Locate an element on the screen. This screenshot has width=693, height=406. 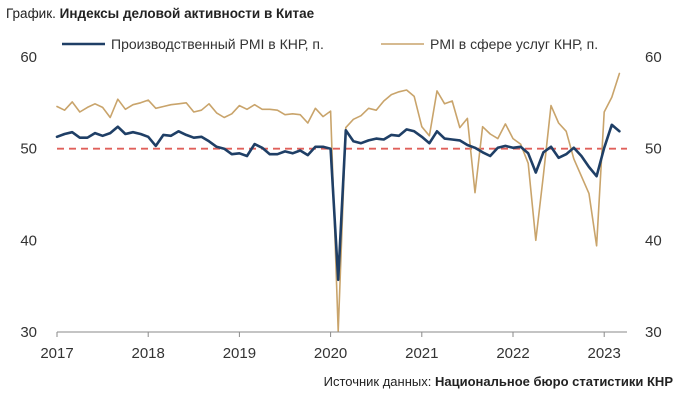
x-axis: 2017 2018 2019 2020 2021 2022 2023 is located at coordinates (333, 346).